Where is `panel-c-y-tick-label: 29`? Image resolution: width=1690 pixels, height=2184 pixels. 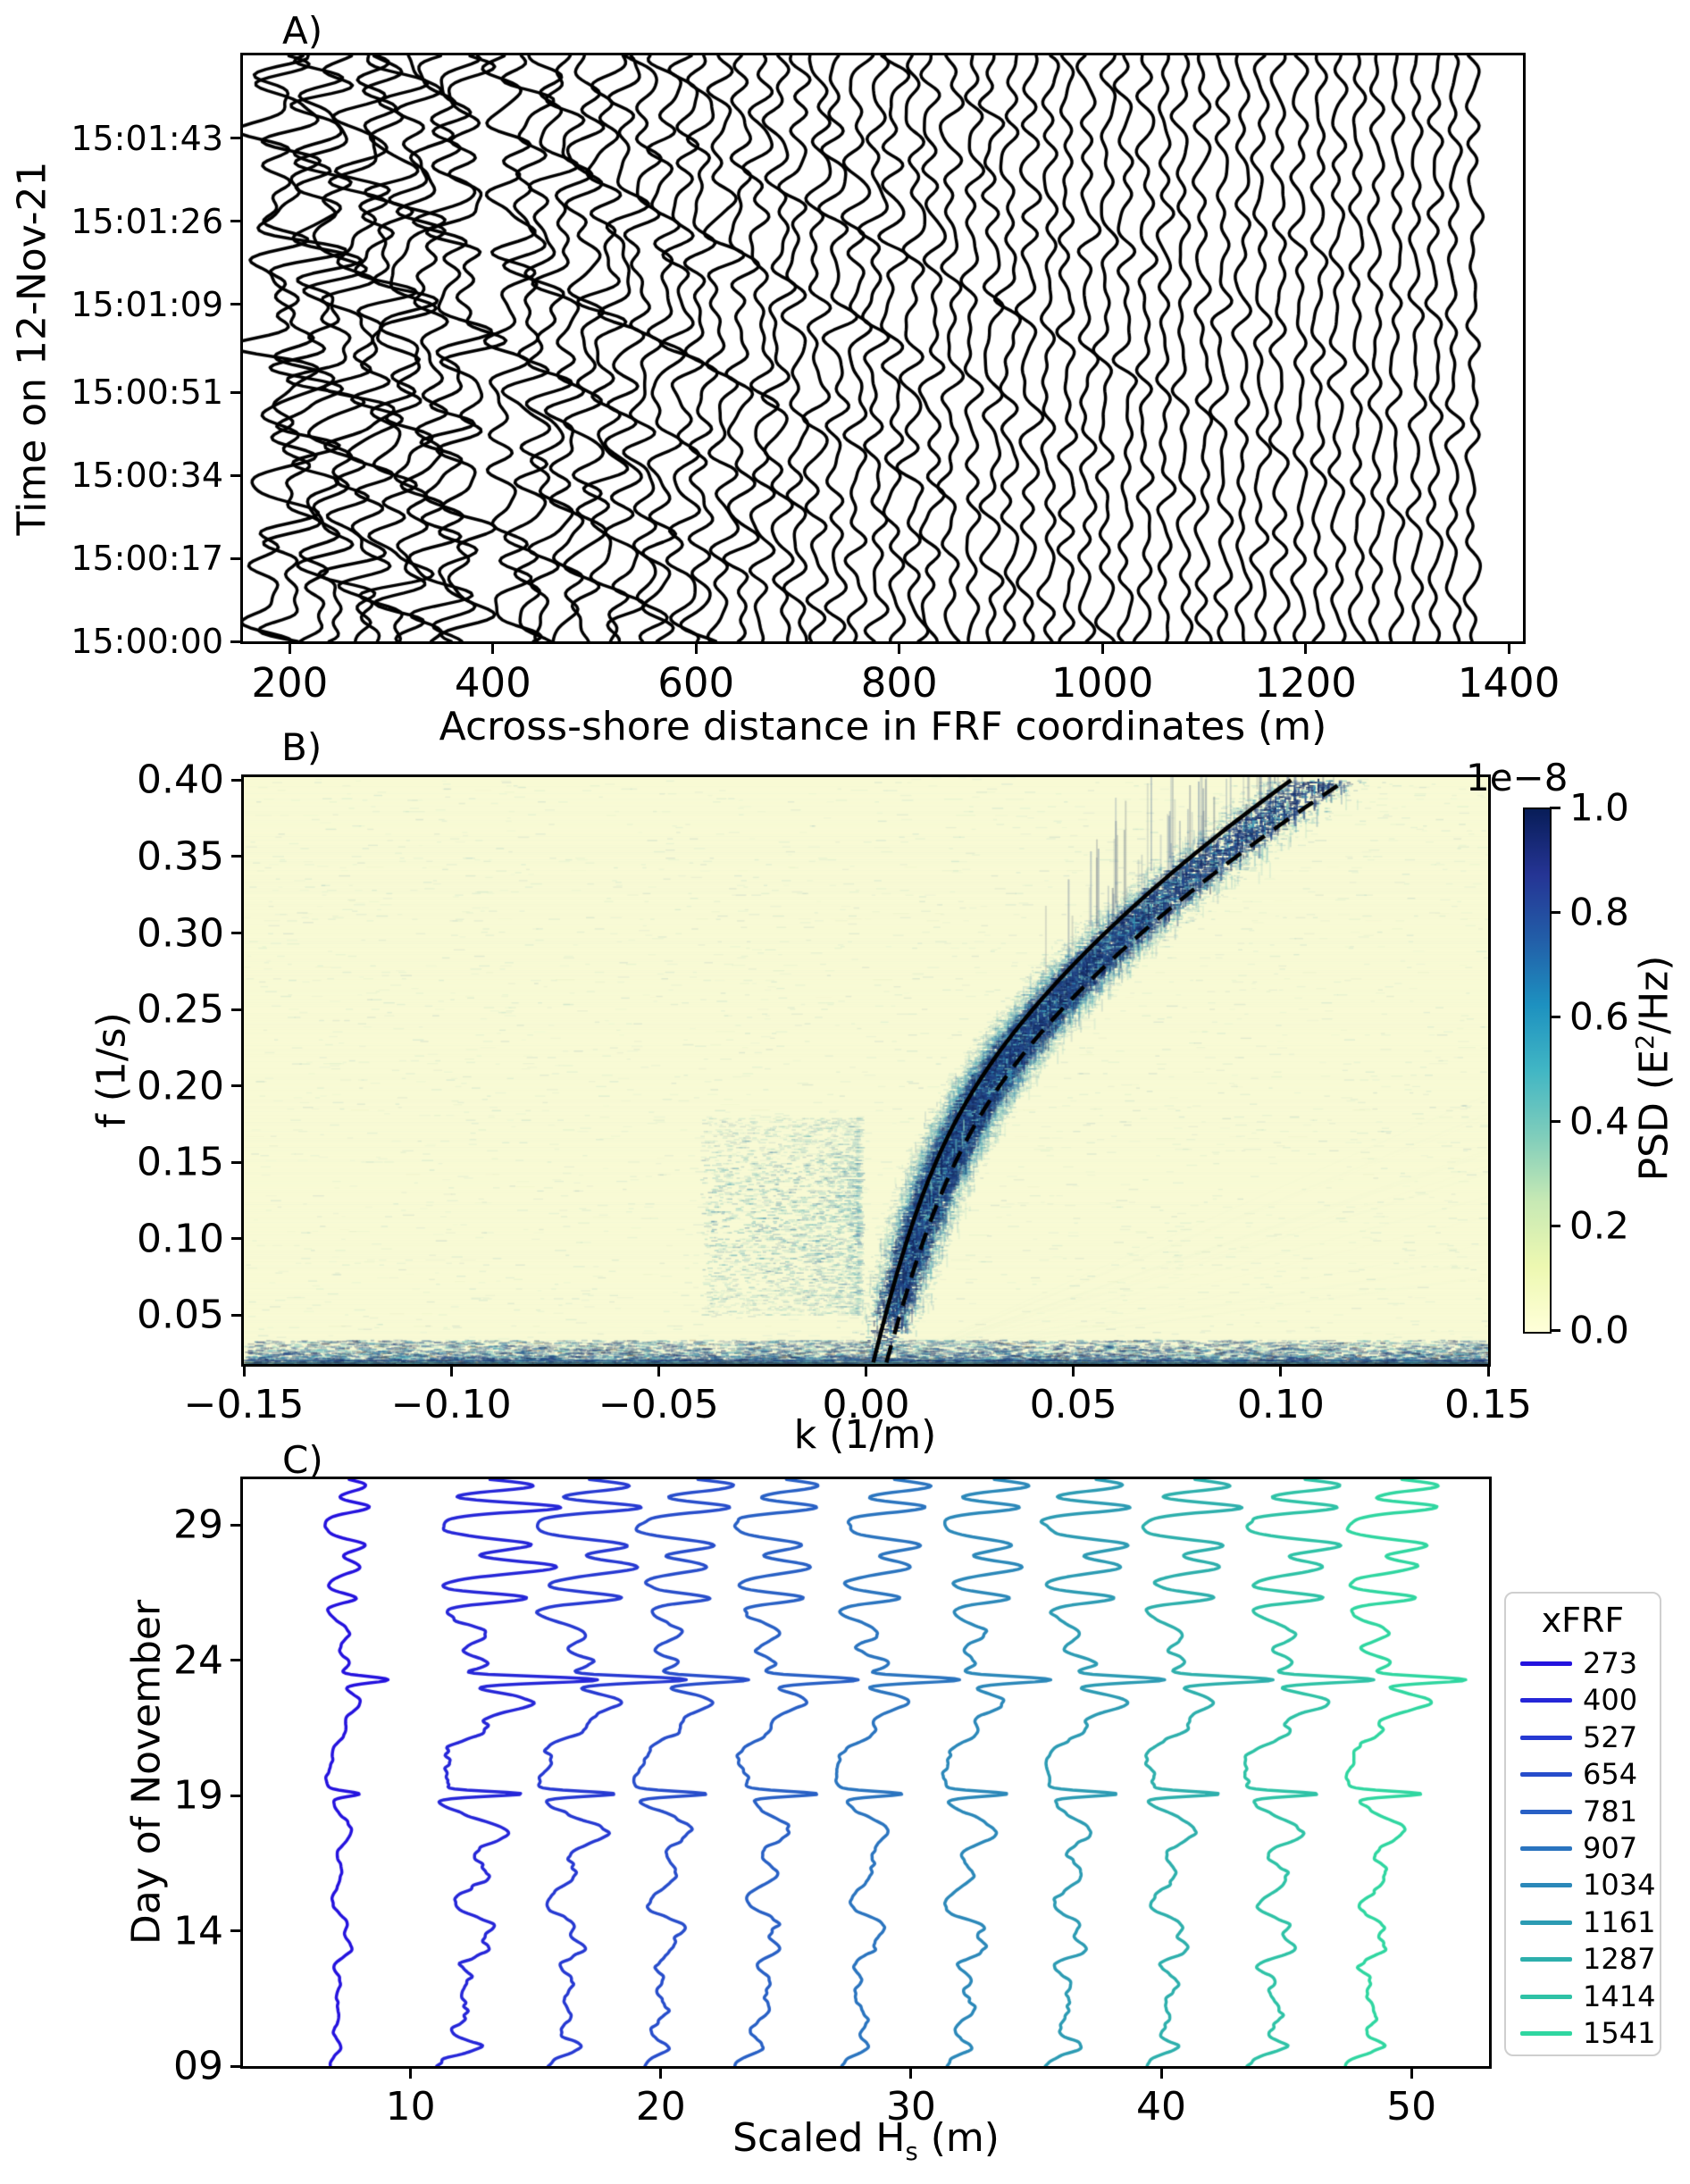
panel-c-y-tick-label: 29 is located at coordinates (198, 1525).